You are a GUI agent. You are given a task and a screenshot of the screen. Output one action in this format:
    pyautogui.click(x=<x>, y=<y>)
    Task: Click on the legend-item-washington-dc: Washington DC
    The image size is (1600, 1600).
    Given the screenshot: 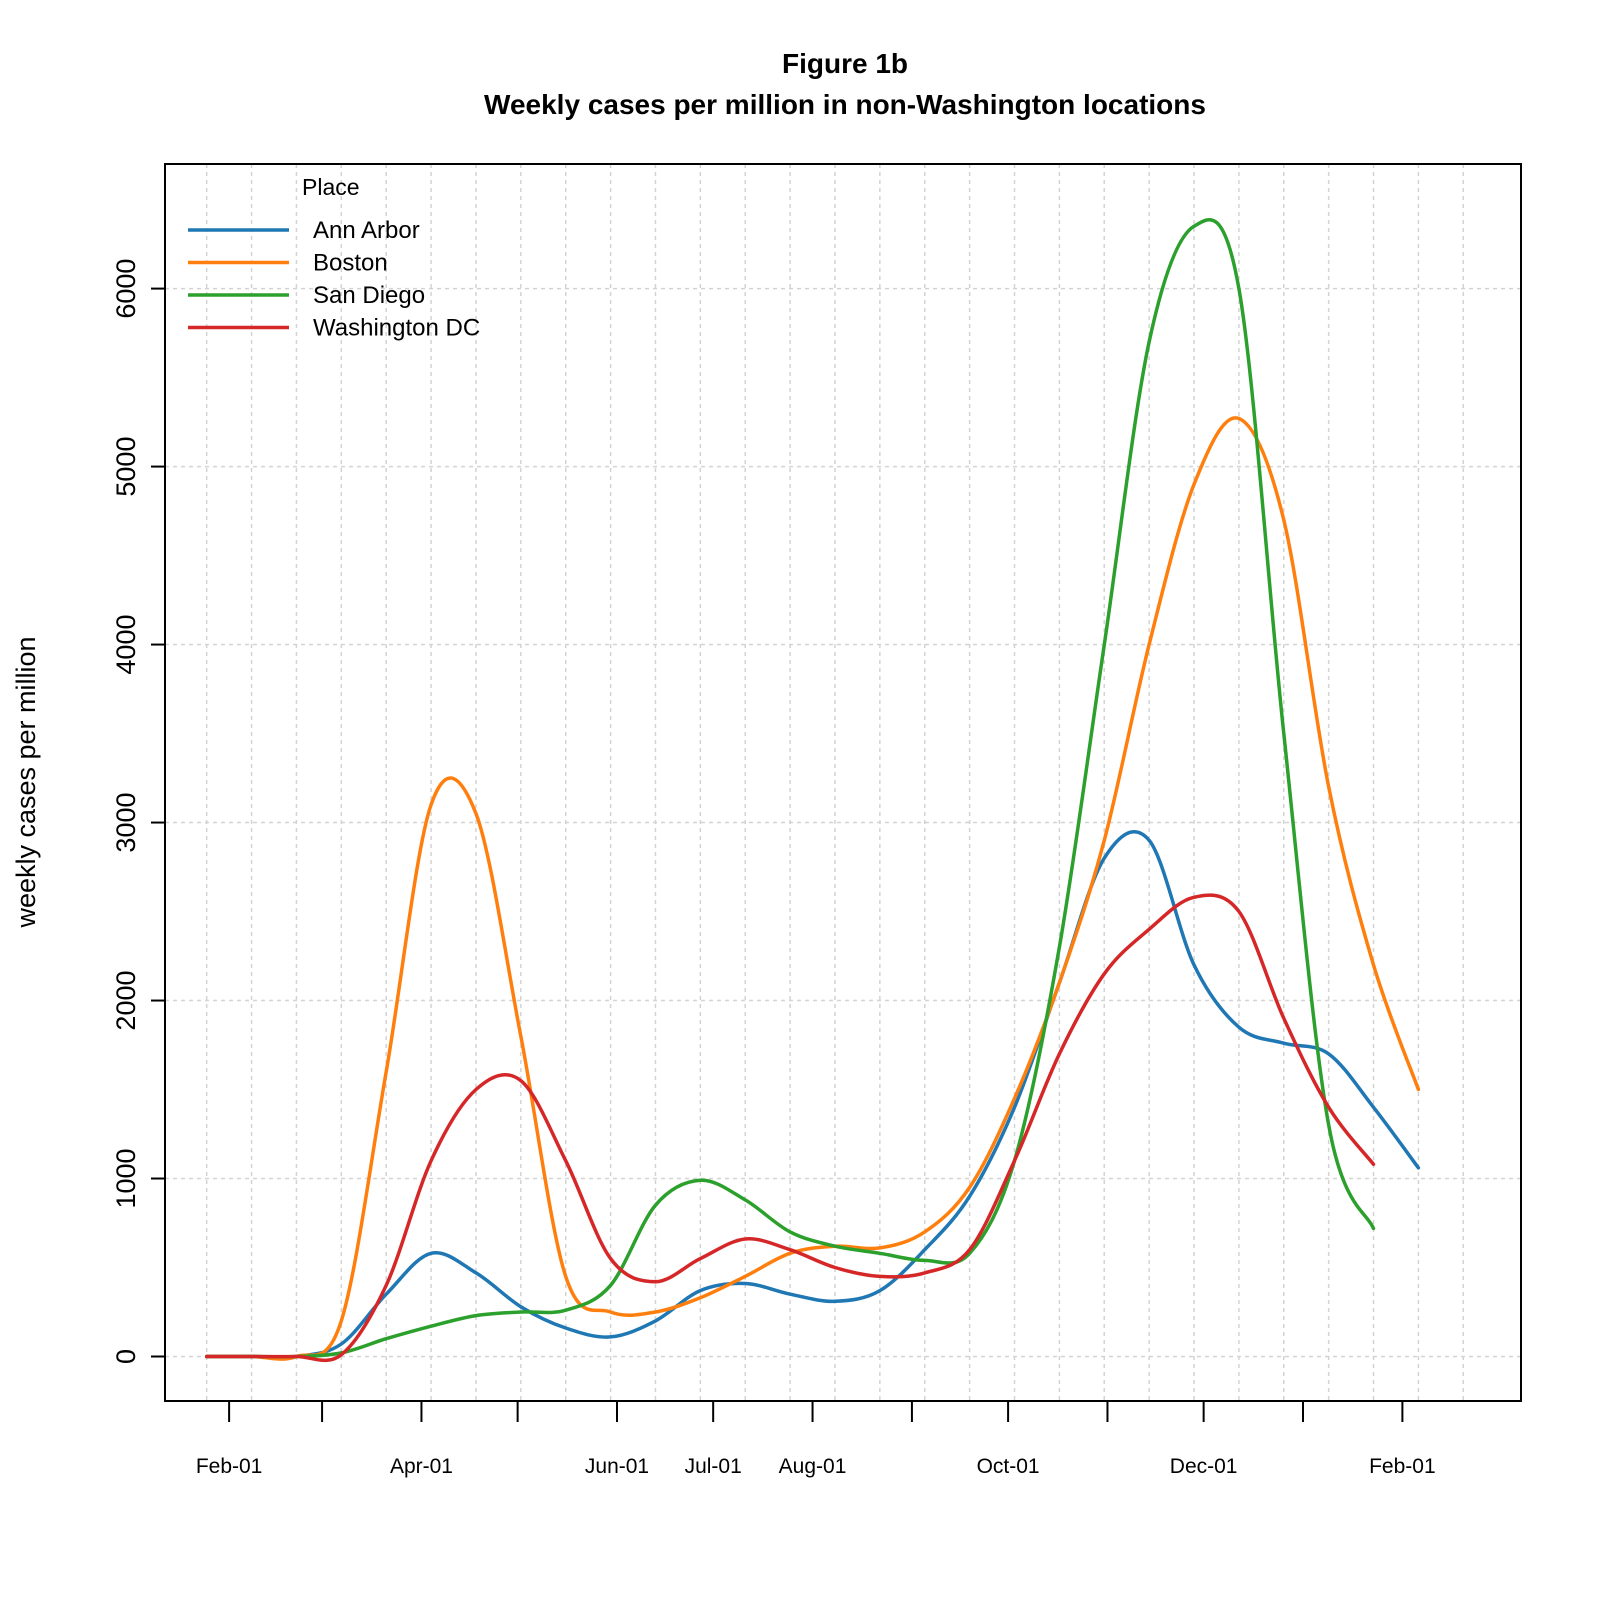 What is the action you would take?
    pyautogui.click(x=334, y=328)
    